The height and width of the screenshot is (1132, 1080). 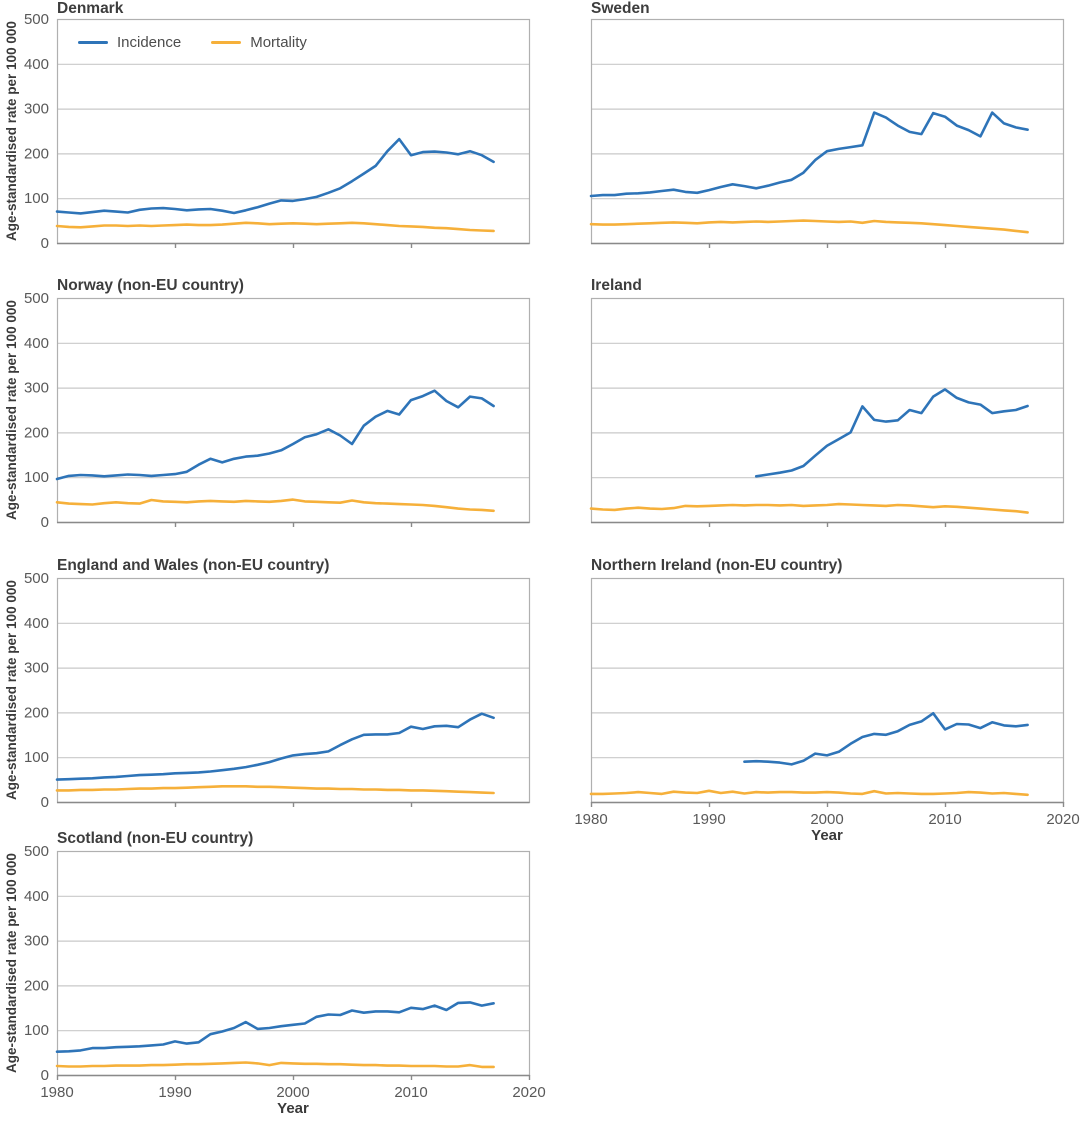 I want to click on legend-item-incidence: Incidence, so click(x=129, y=42).